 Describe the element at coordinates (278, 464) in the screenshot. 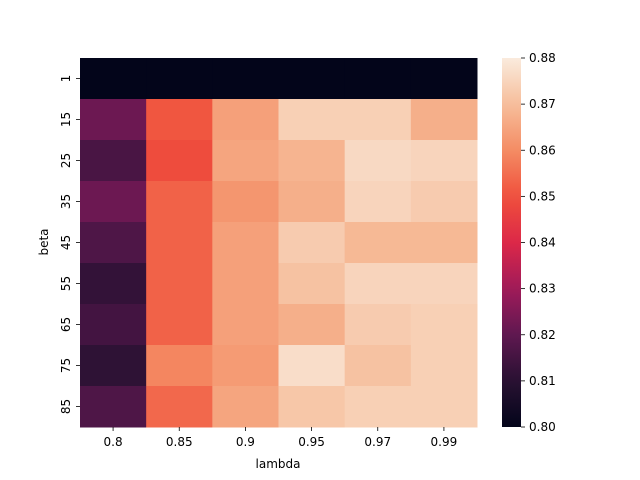

I see `x-axis-label: lambda` at that location.